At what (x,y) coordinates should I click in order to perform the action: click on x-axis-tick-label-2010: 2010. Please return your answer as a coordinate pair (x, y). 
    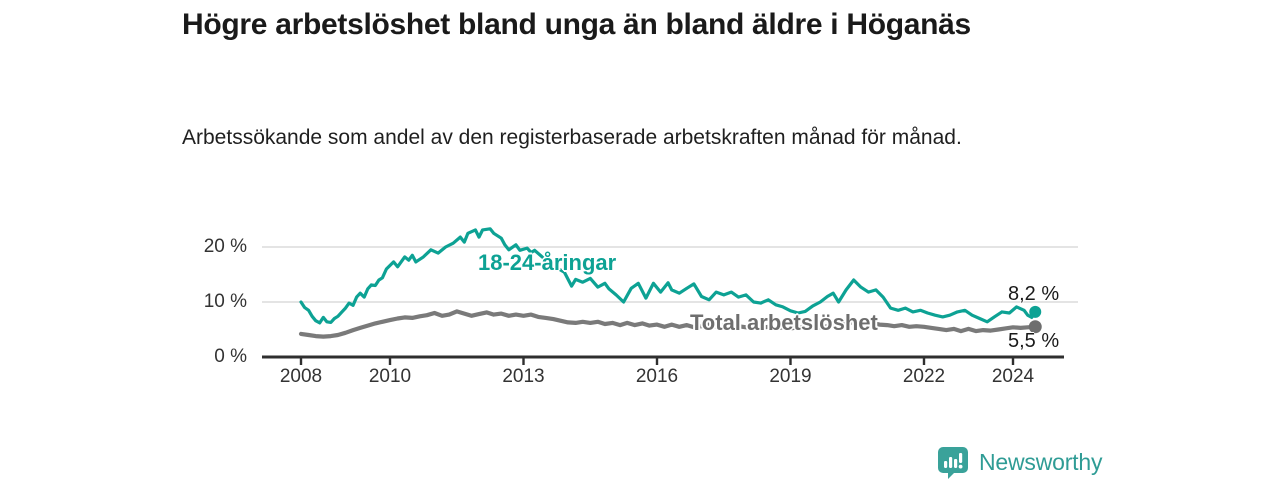
    Looking at the image, I should click on (390, 376).